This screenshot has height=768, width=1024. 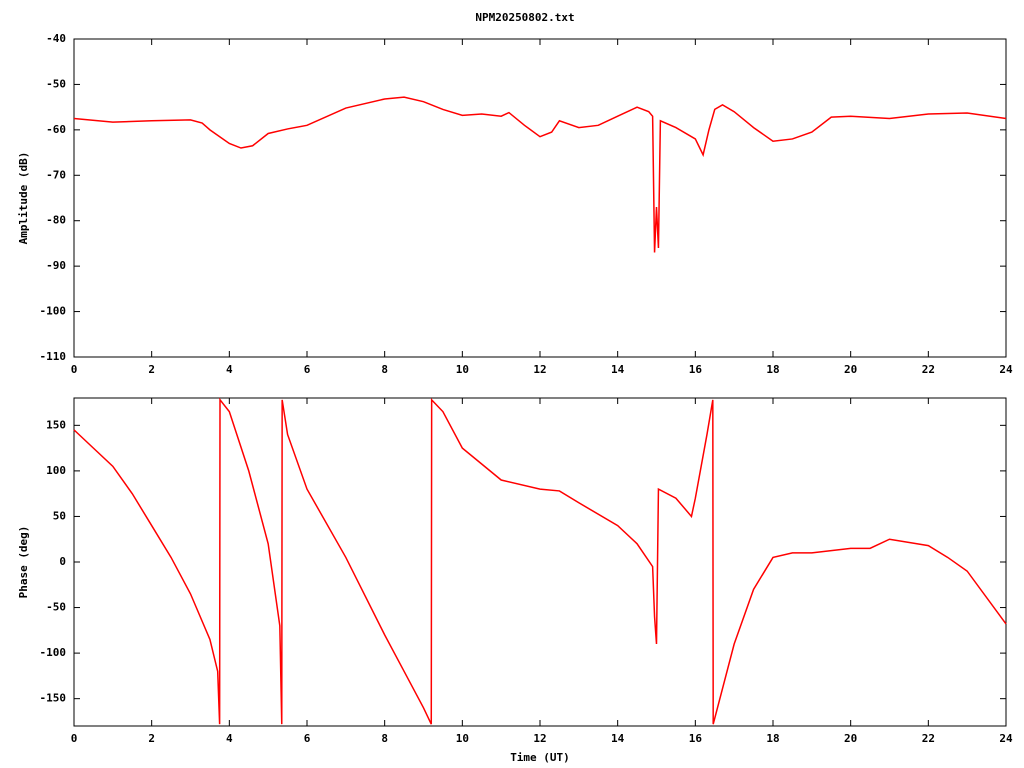 What do you see at coordinates (56, 470) in the screenshot?
I see `y-tick-label: 100` at bounding box center [56, 470].